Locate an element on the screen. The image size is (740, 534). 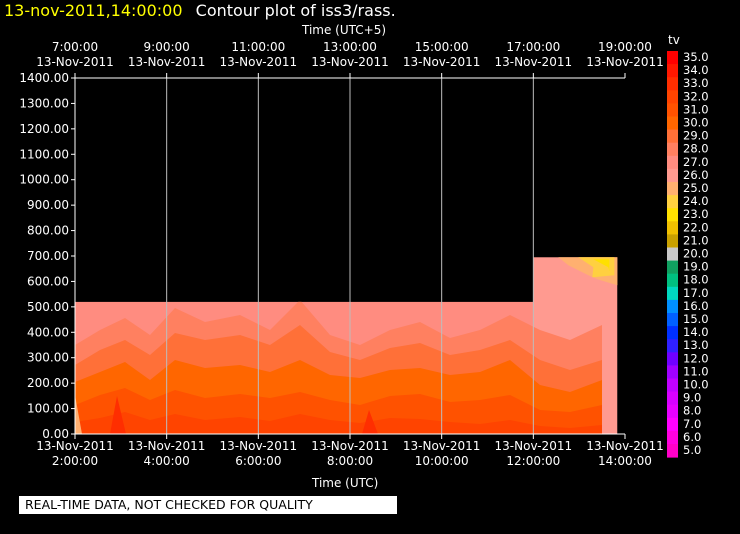
colorbar-level: 23.0 is located at coordinates (696, 214).